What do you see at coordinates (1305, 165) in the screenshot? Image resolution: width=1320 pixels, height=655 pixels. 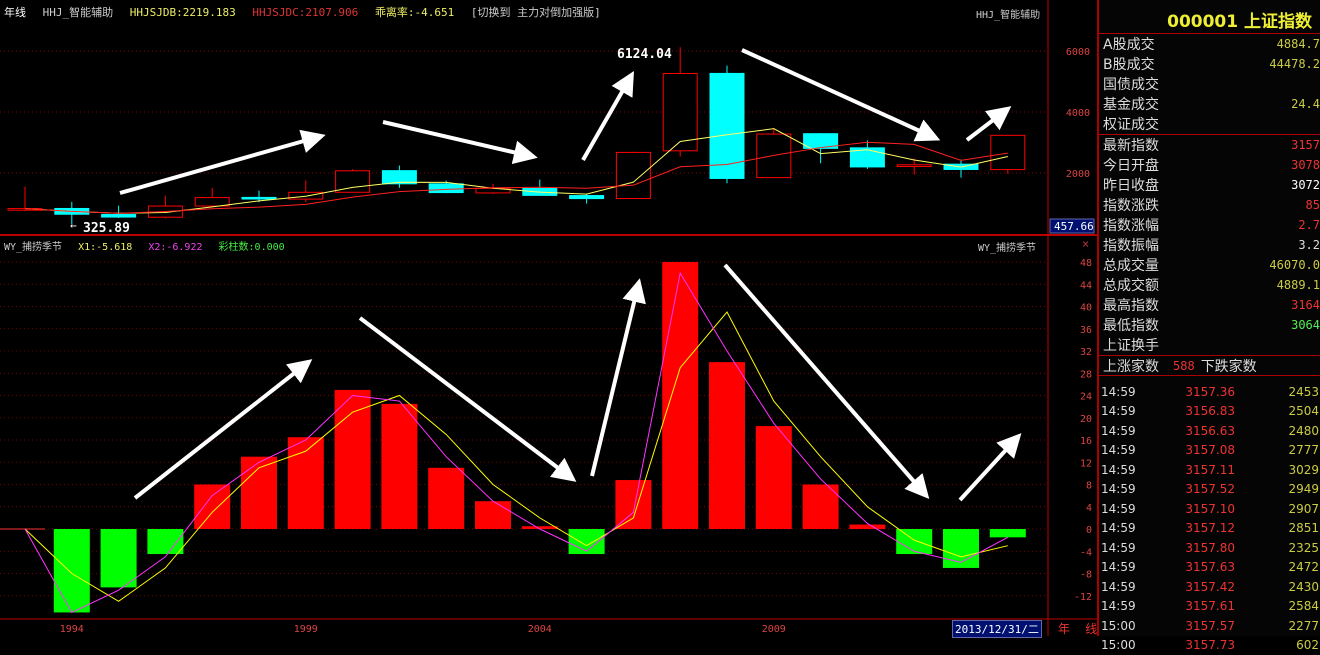 I see `stat-value: 3078` at bounding box center [1305, 165].